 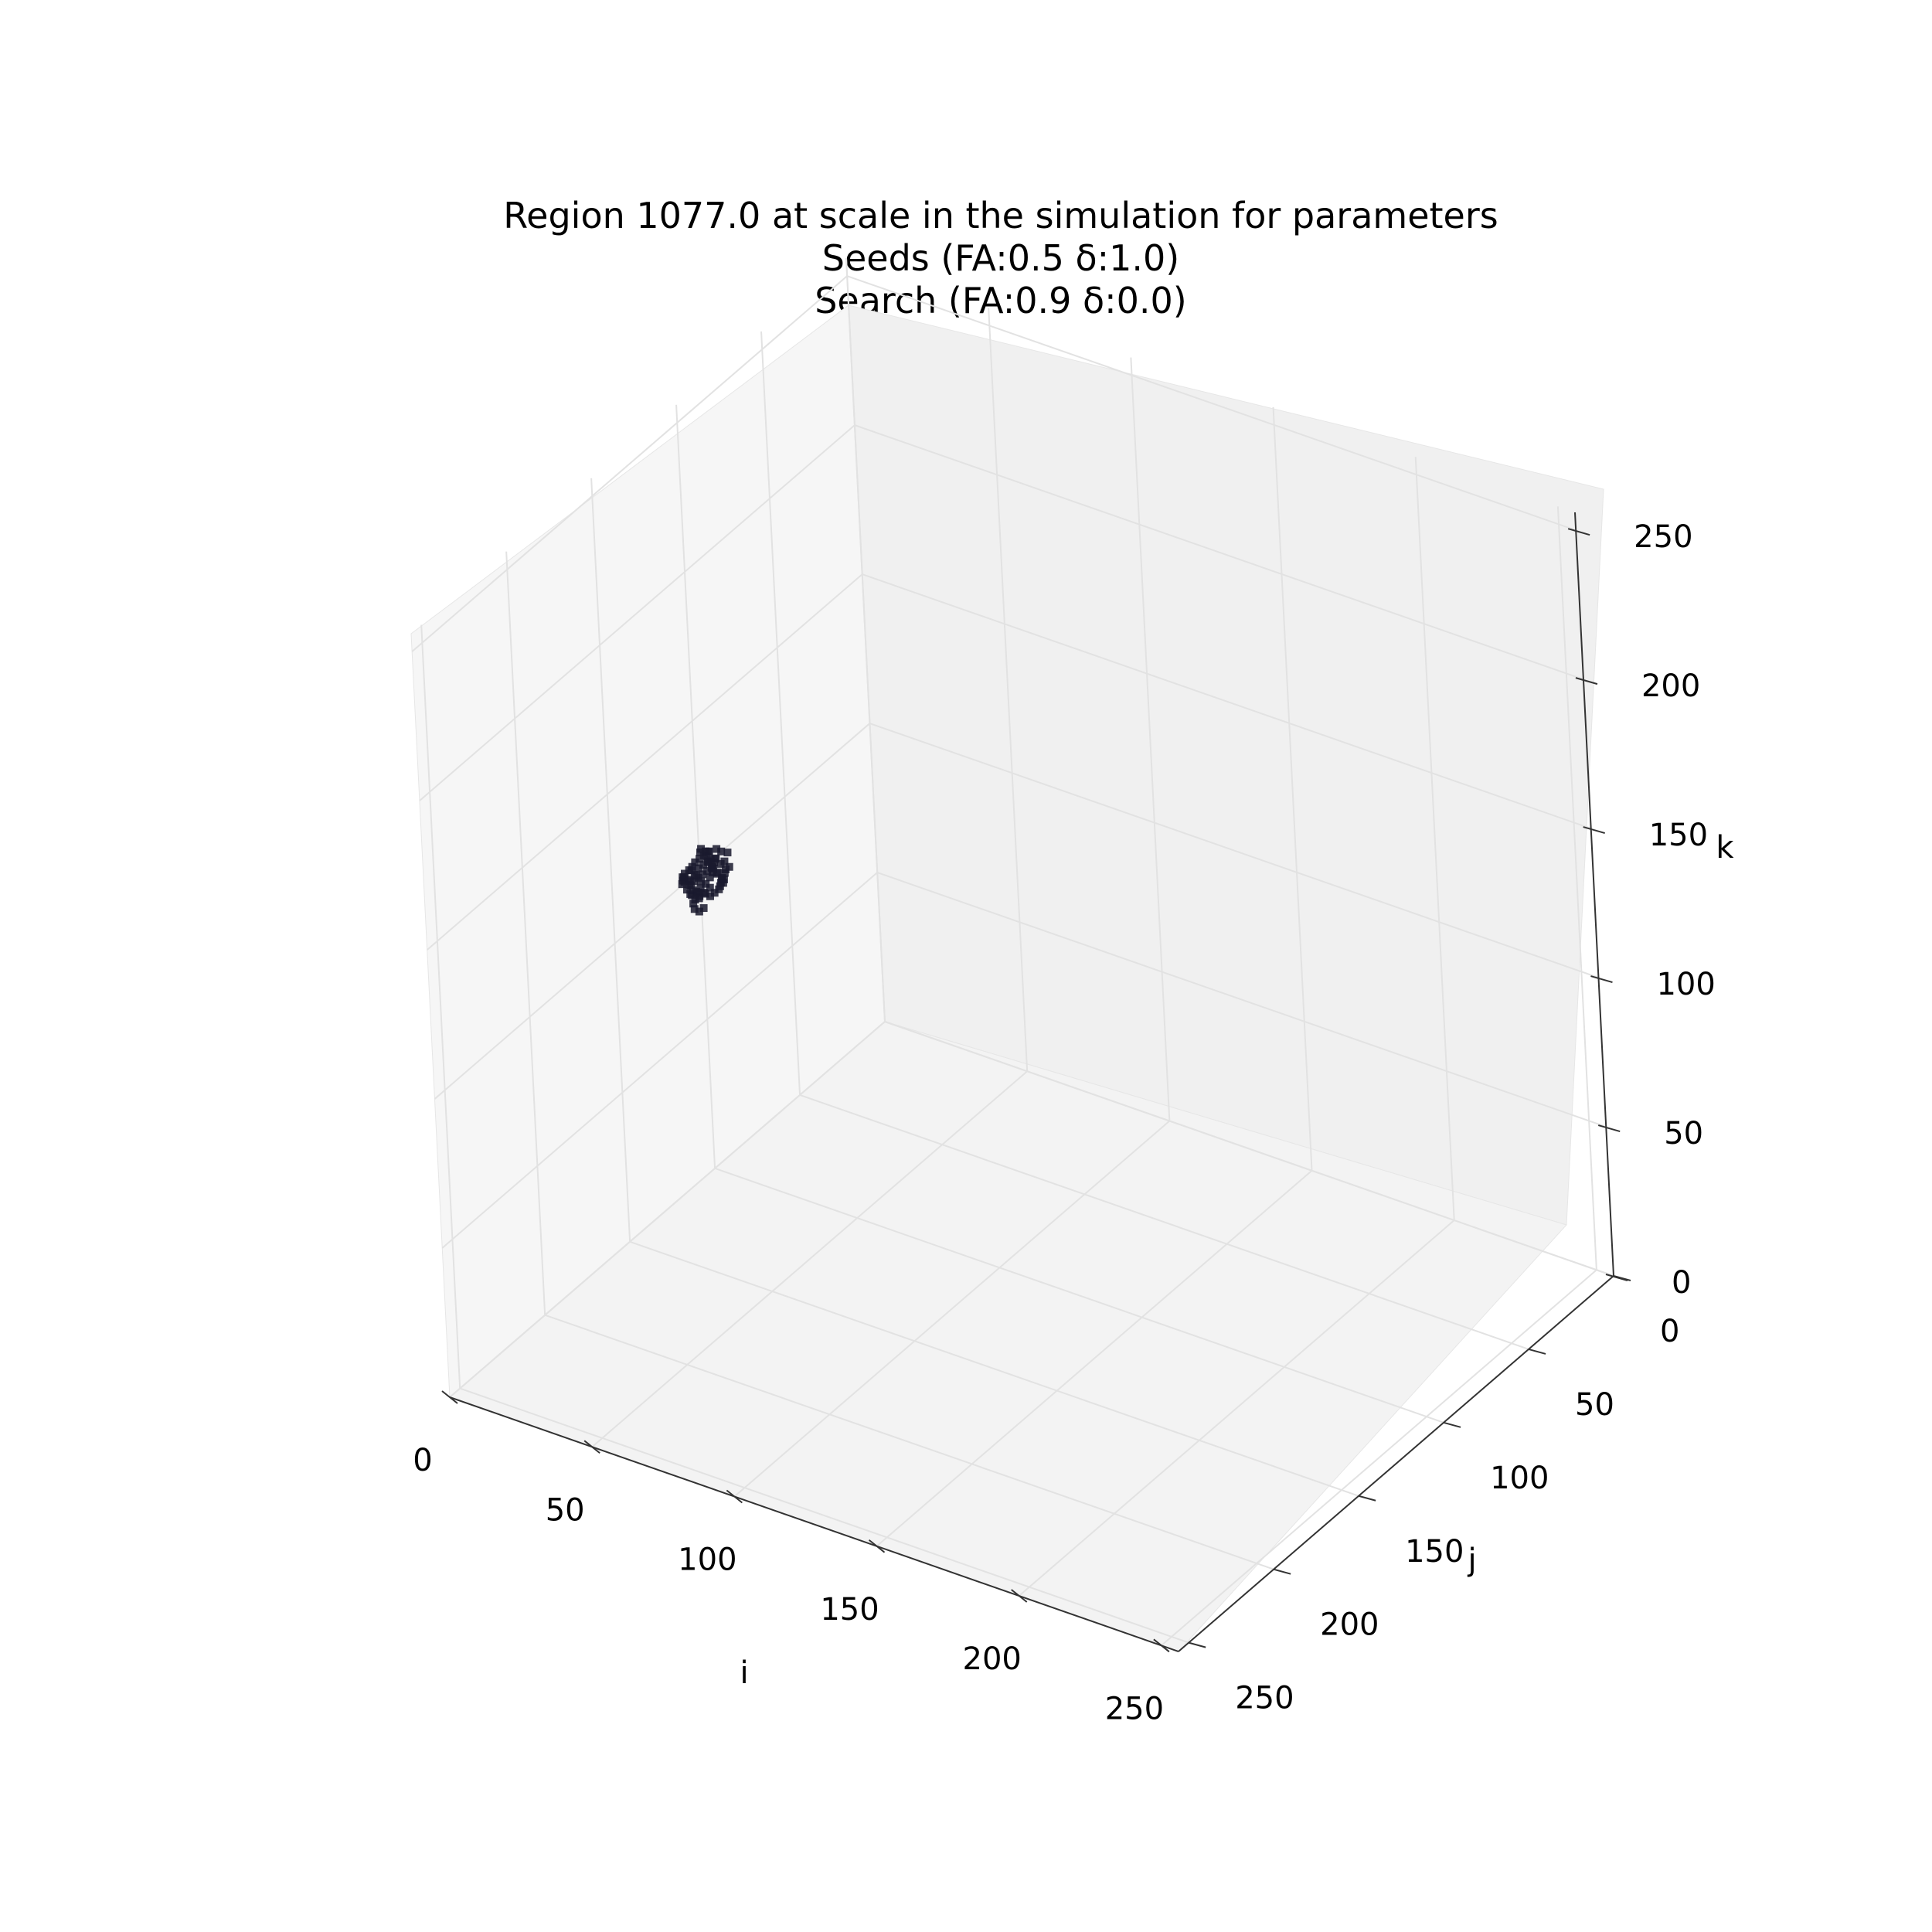 I want to click on y-tick-label: 50, so click(x=1595, y=1405).